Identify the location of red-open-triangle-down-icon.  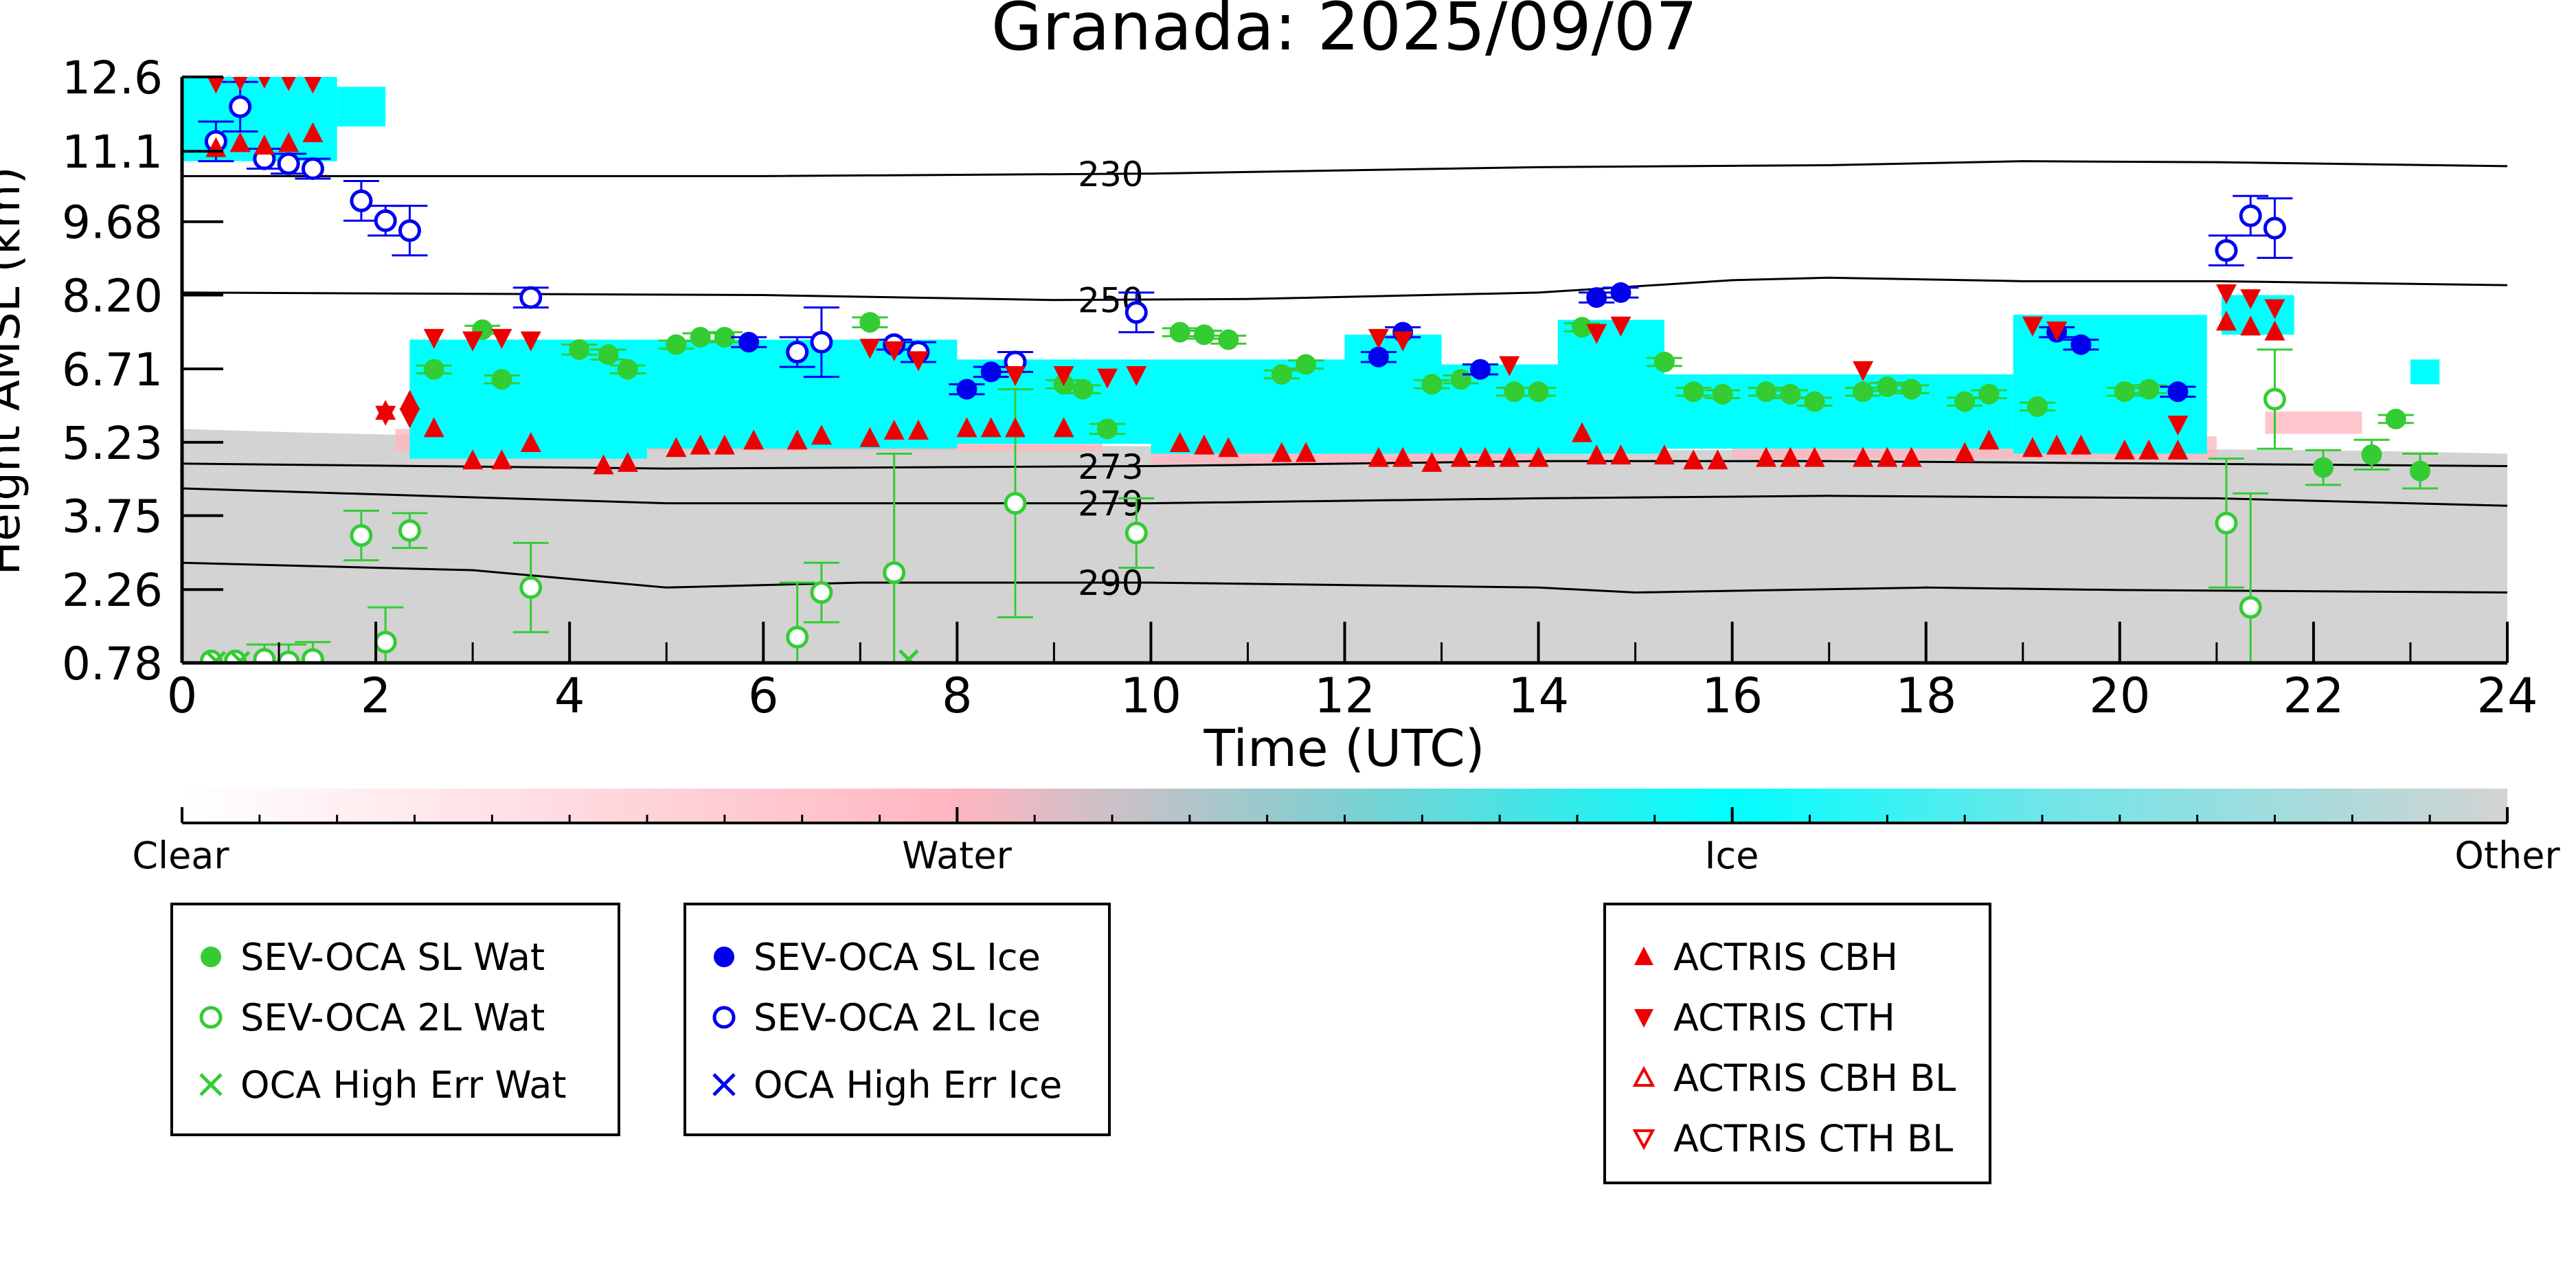
(1644, 1140).